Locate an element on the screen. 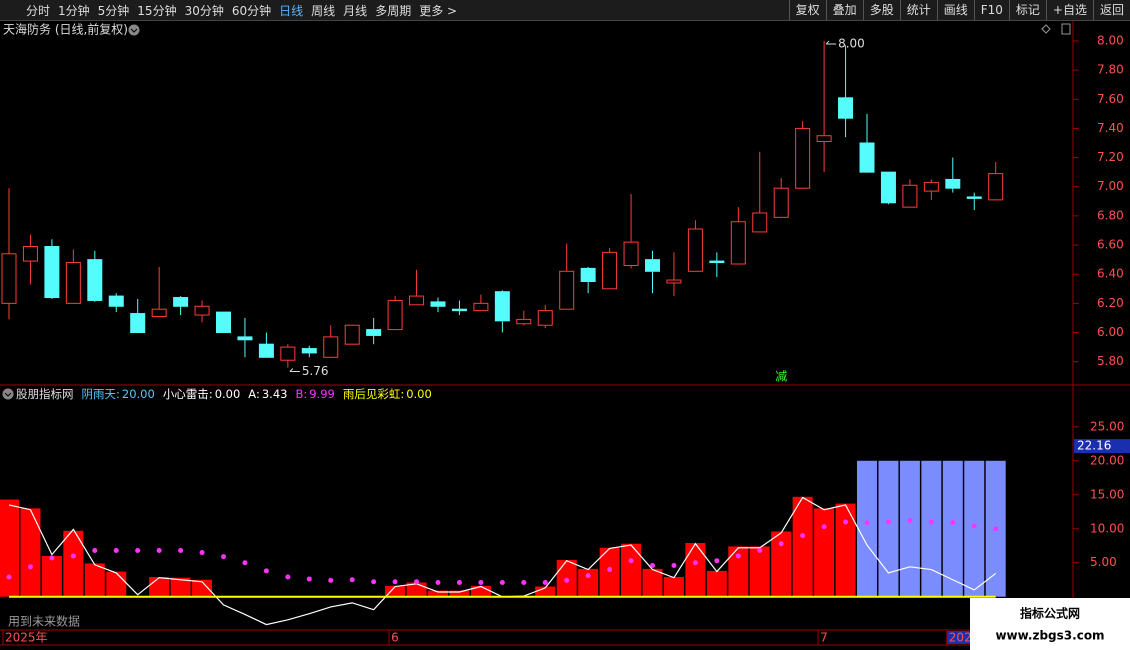 Image resolution: width=1130 pixels, height=650 pixels. period-tab: 5分钟 is located at coordinates (113, 10).